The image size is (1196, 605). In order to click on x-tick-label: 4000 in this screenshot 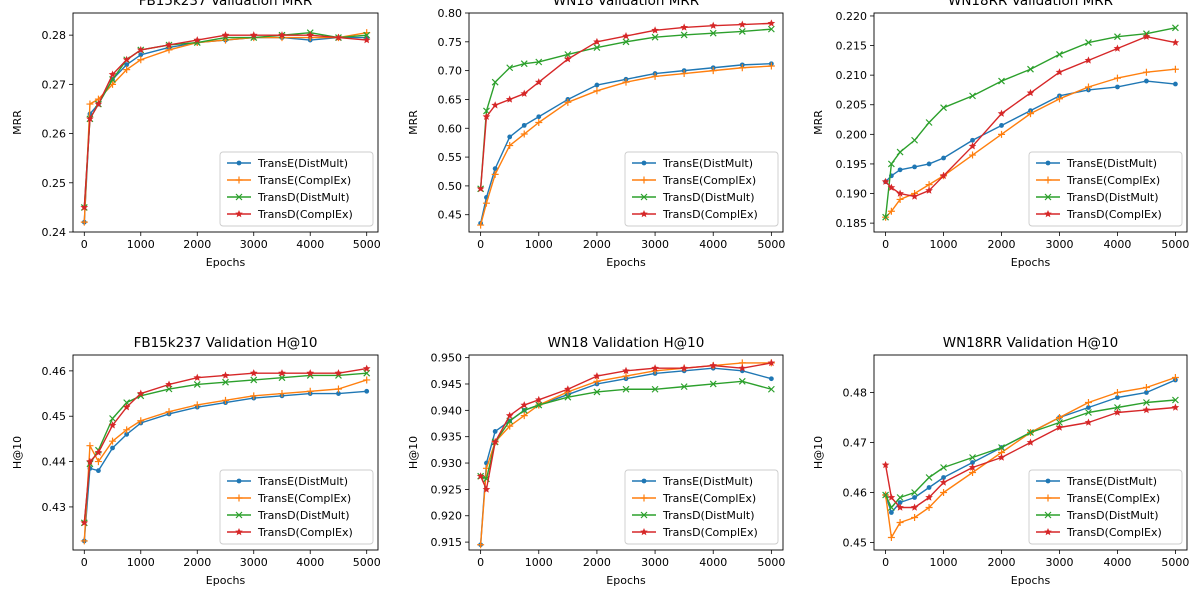, I will do `click(310, 244)`.